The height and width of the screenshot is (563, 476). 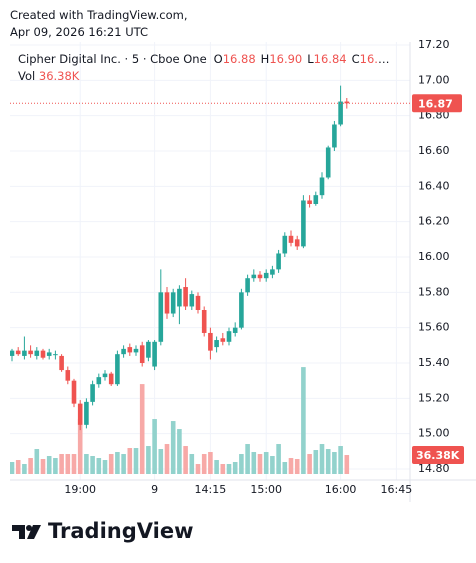 What do you see at coordinates (341, 489) in the screenshot?
I see `x-tick-label: 16:00` at bounding box center [341, 489].